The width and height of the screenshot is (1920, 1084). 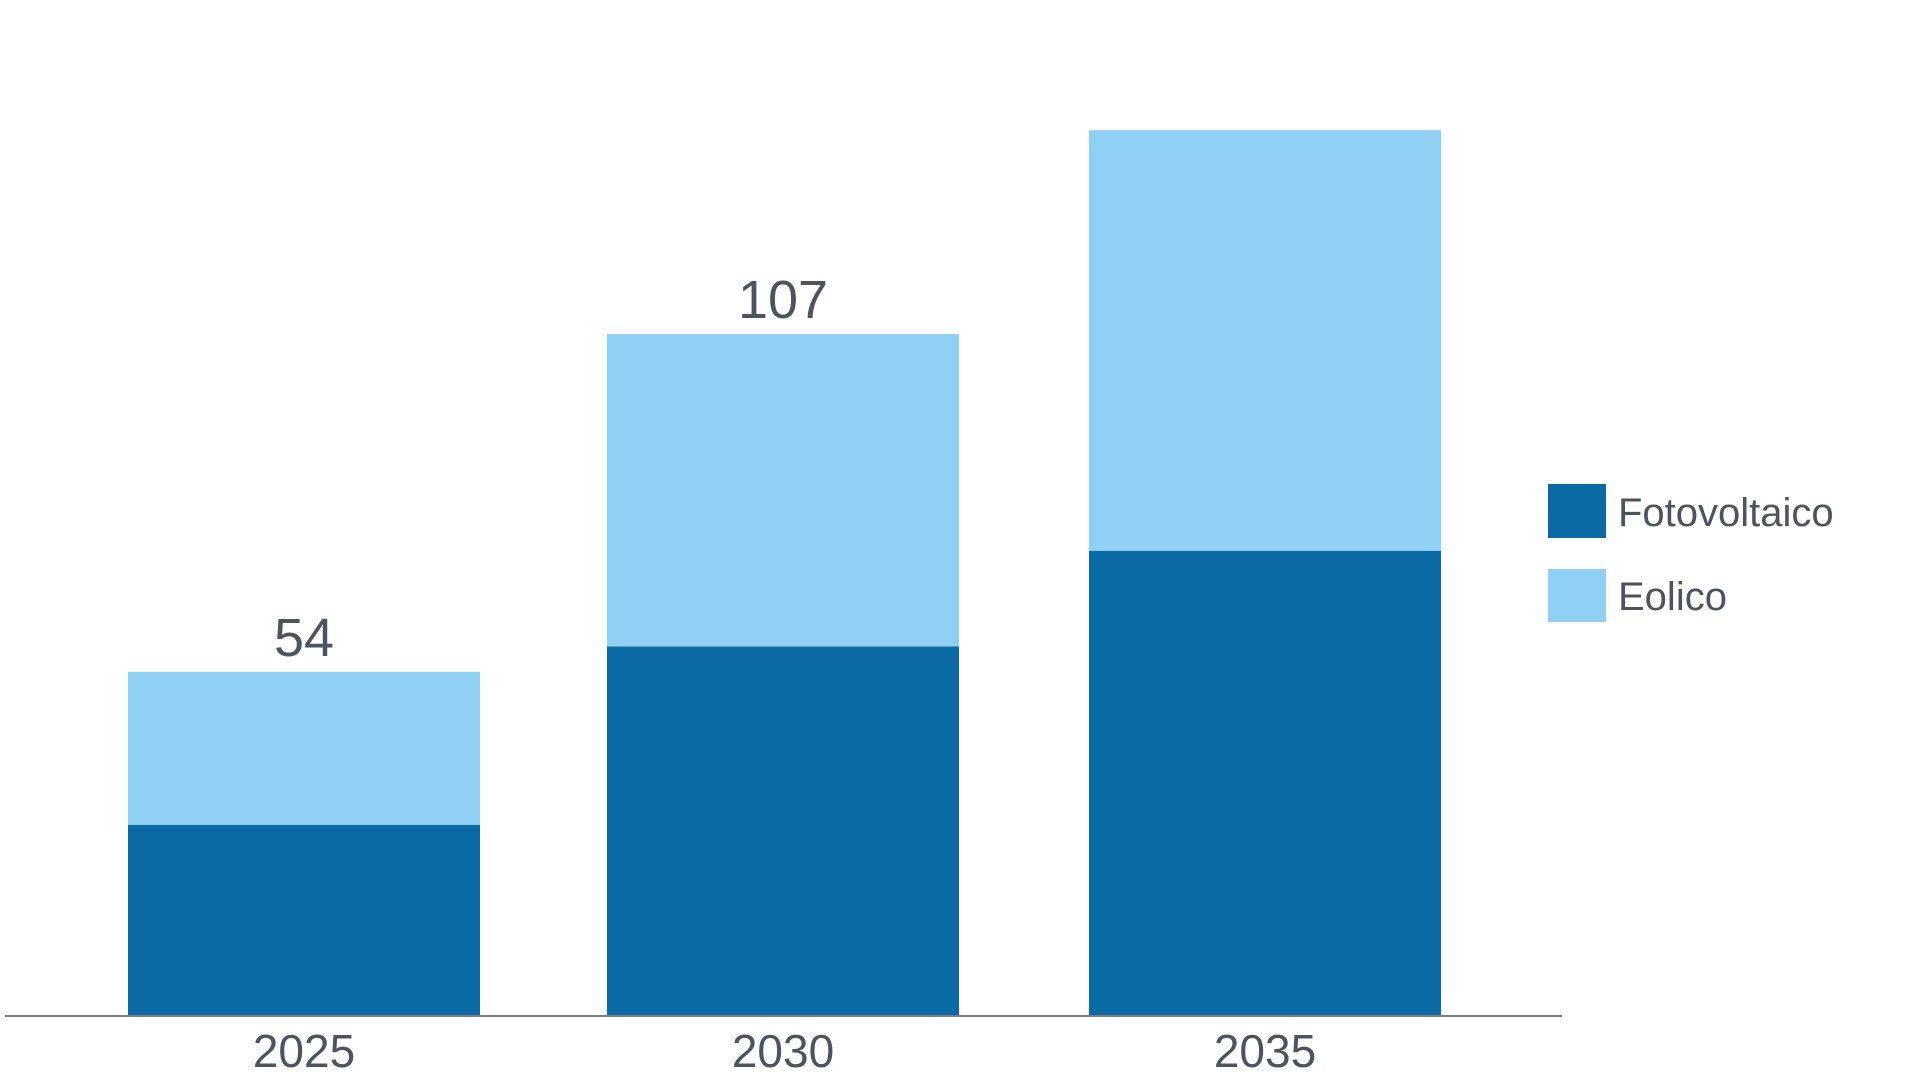 I want to click on bar-fotovoltaico-2030, so click(x=783, y=831).